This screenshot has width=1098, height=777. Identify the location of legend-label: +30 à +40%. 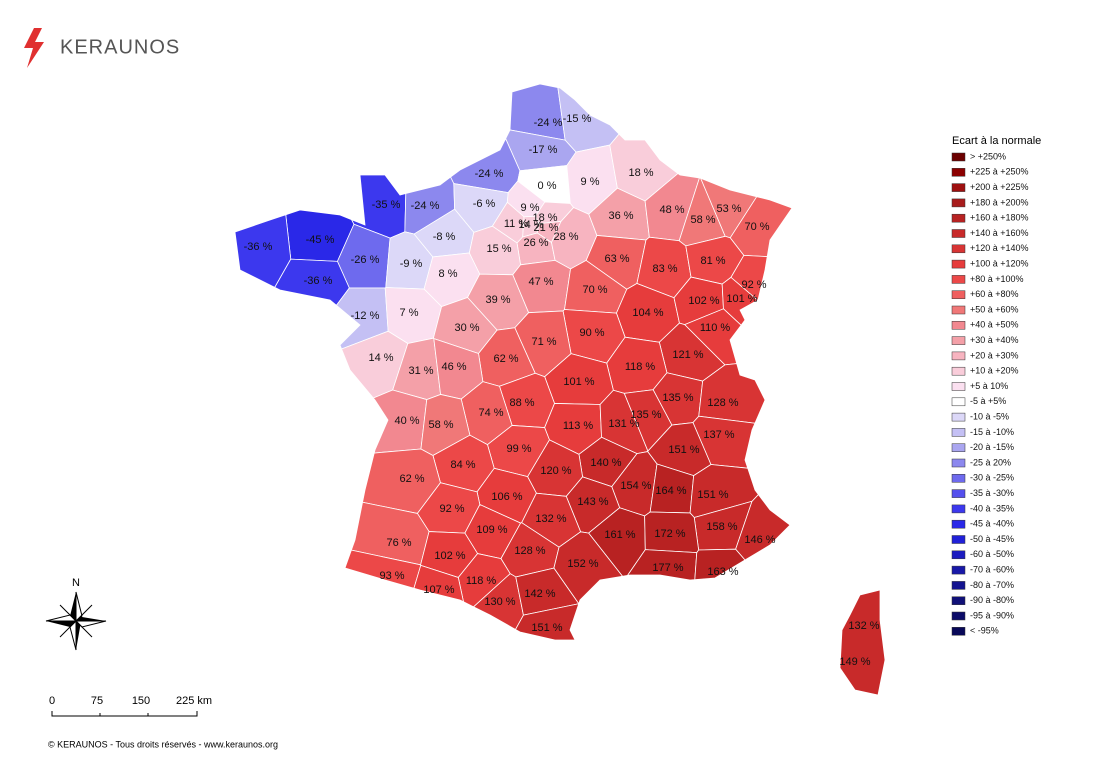
(994, 340).